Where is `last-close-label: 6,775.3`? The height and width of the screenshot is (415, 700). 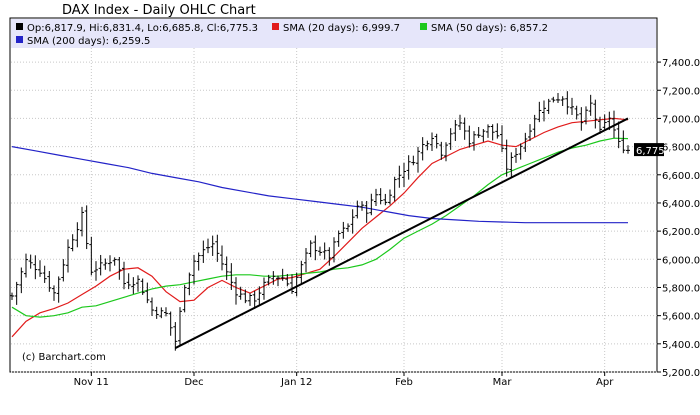 last-close-label: 6,775.3 is located at coordinates (654, 150).